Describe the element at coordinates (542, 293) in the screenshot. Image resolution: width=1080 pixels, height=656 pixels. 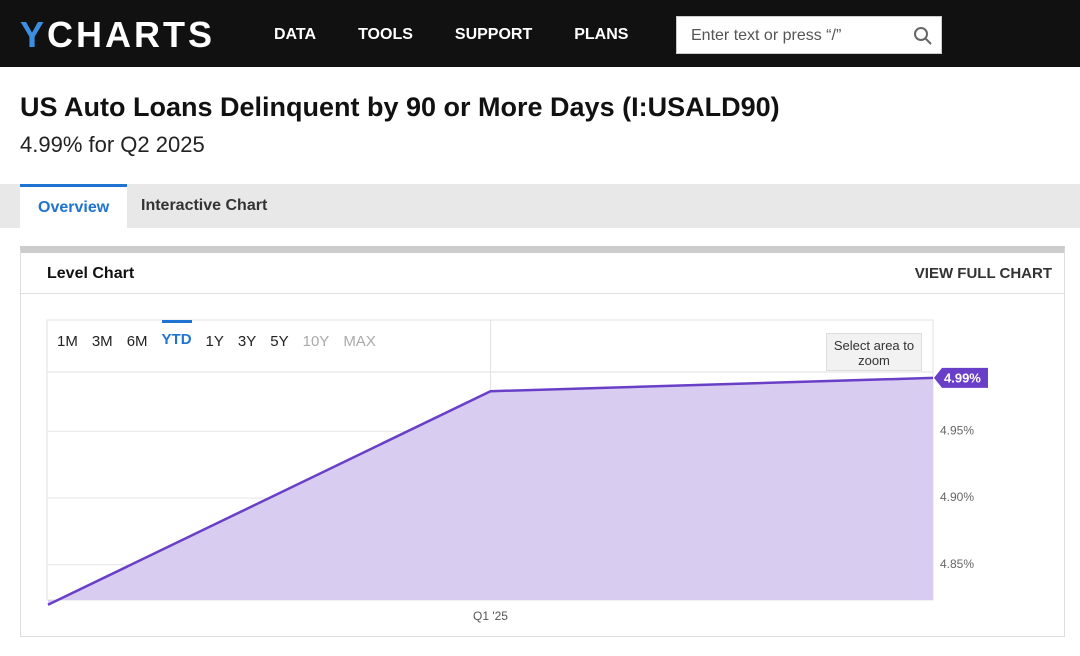
I see `separator` at that location.